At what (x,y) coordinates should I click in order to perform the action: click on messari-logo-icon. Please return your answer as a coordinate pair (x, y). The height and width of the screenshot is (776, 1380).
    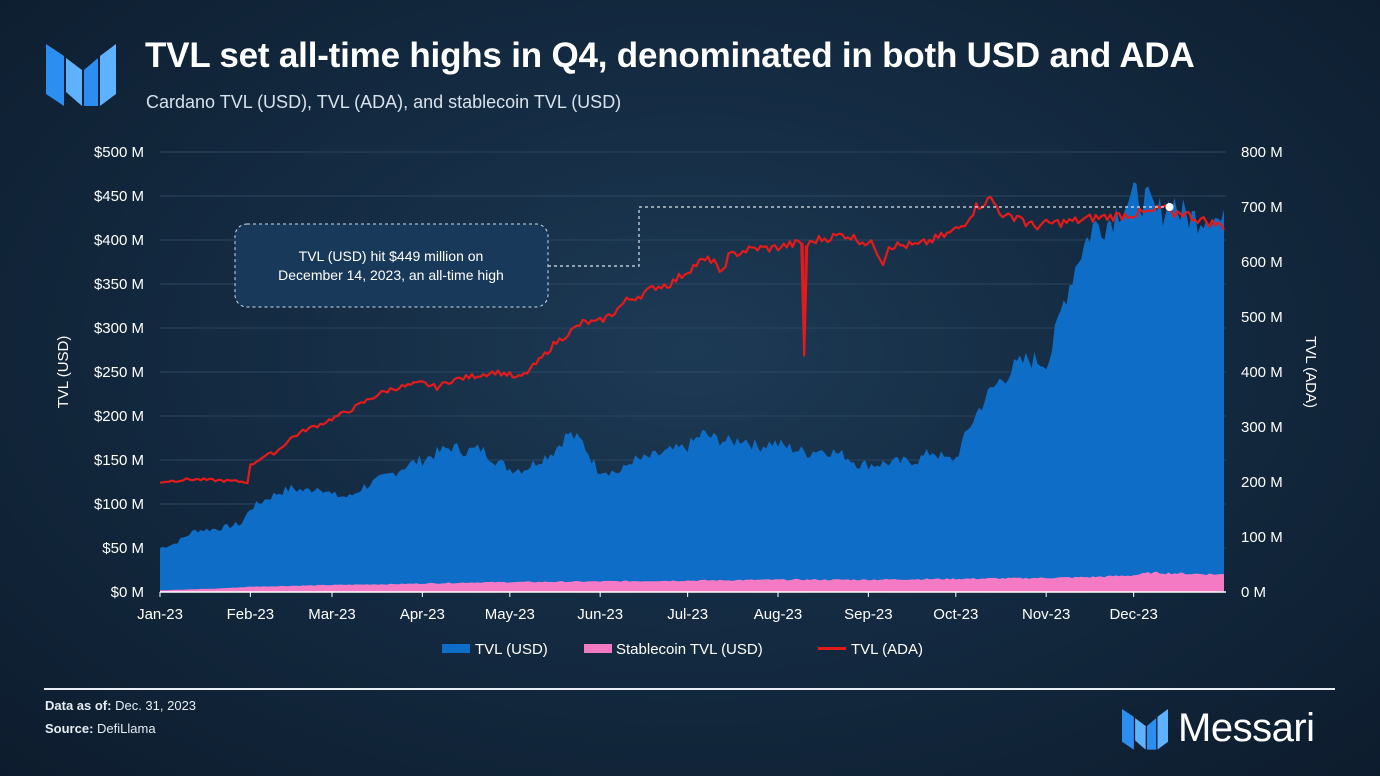
    Looking at the image, I should click on (81, 75).